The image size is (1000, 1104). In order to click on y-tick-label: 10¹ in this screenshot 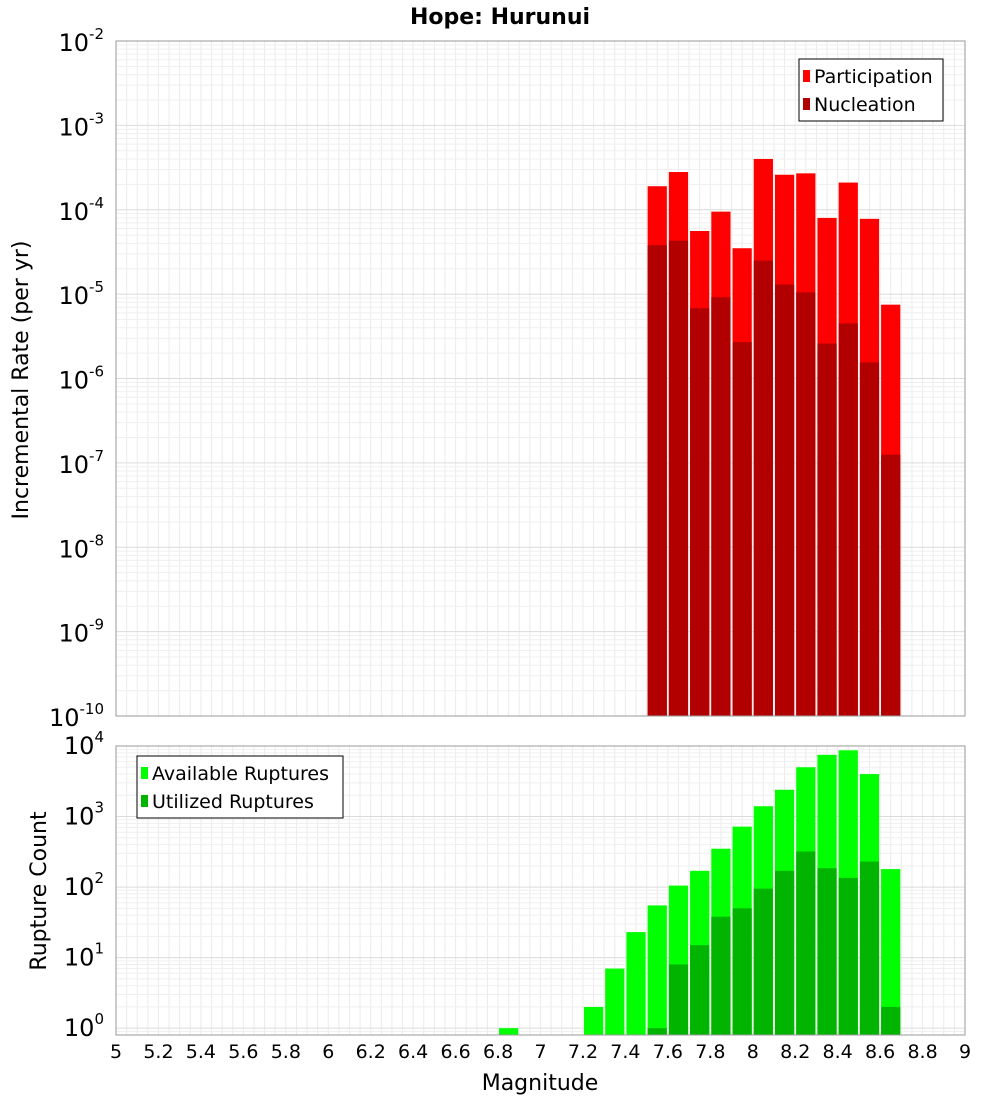, I will do `click(84, 956)`.